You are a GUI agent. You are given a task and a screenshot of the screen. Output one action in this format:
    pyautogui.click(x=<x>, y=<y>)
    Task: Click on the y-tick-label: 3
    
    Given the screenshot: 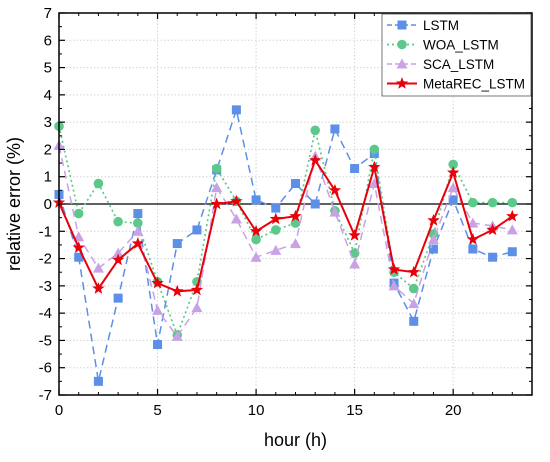 What is the action you would take?
    pyautogui.click(x=48, y=122)
    